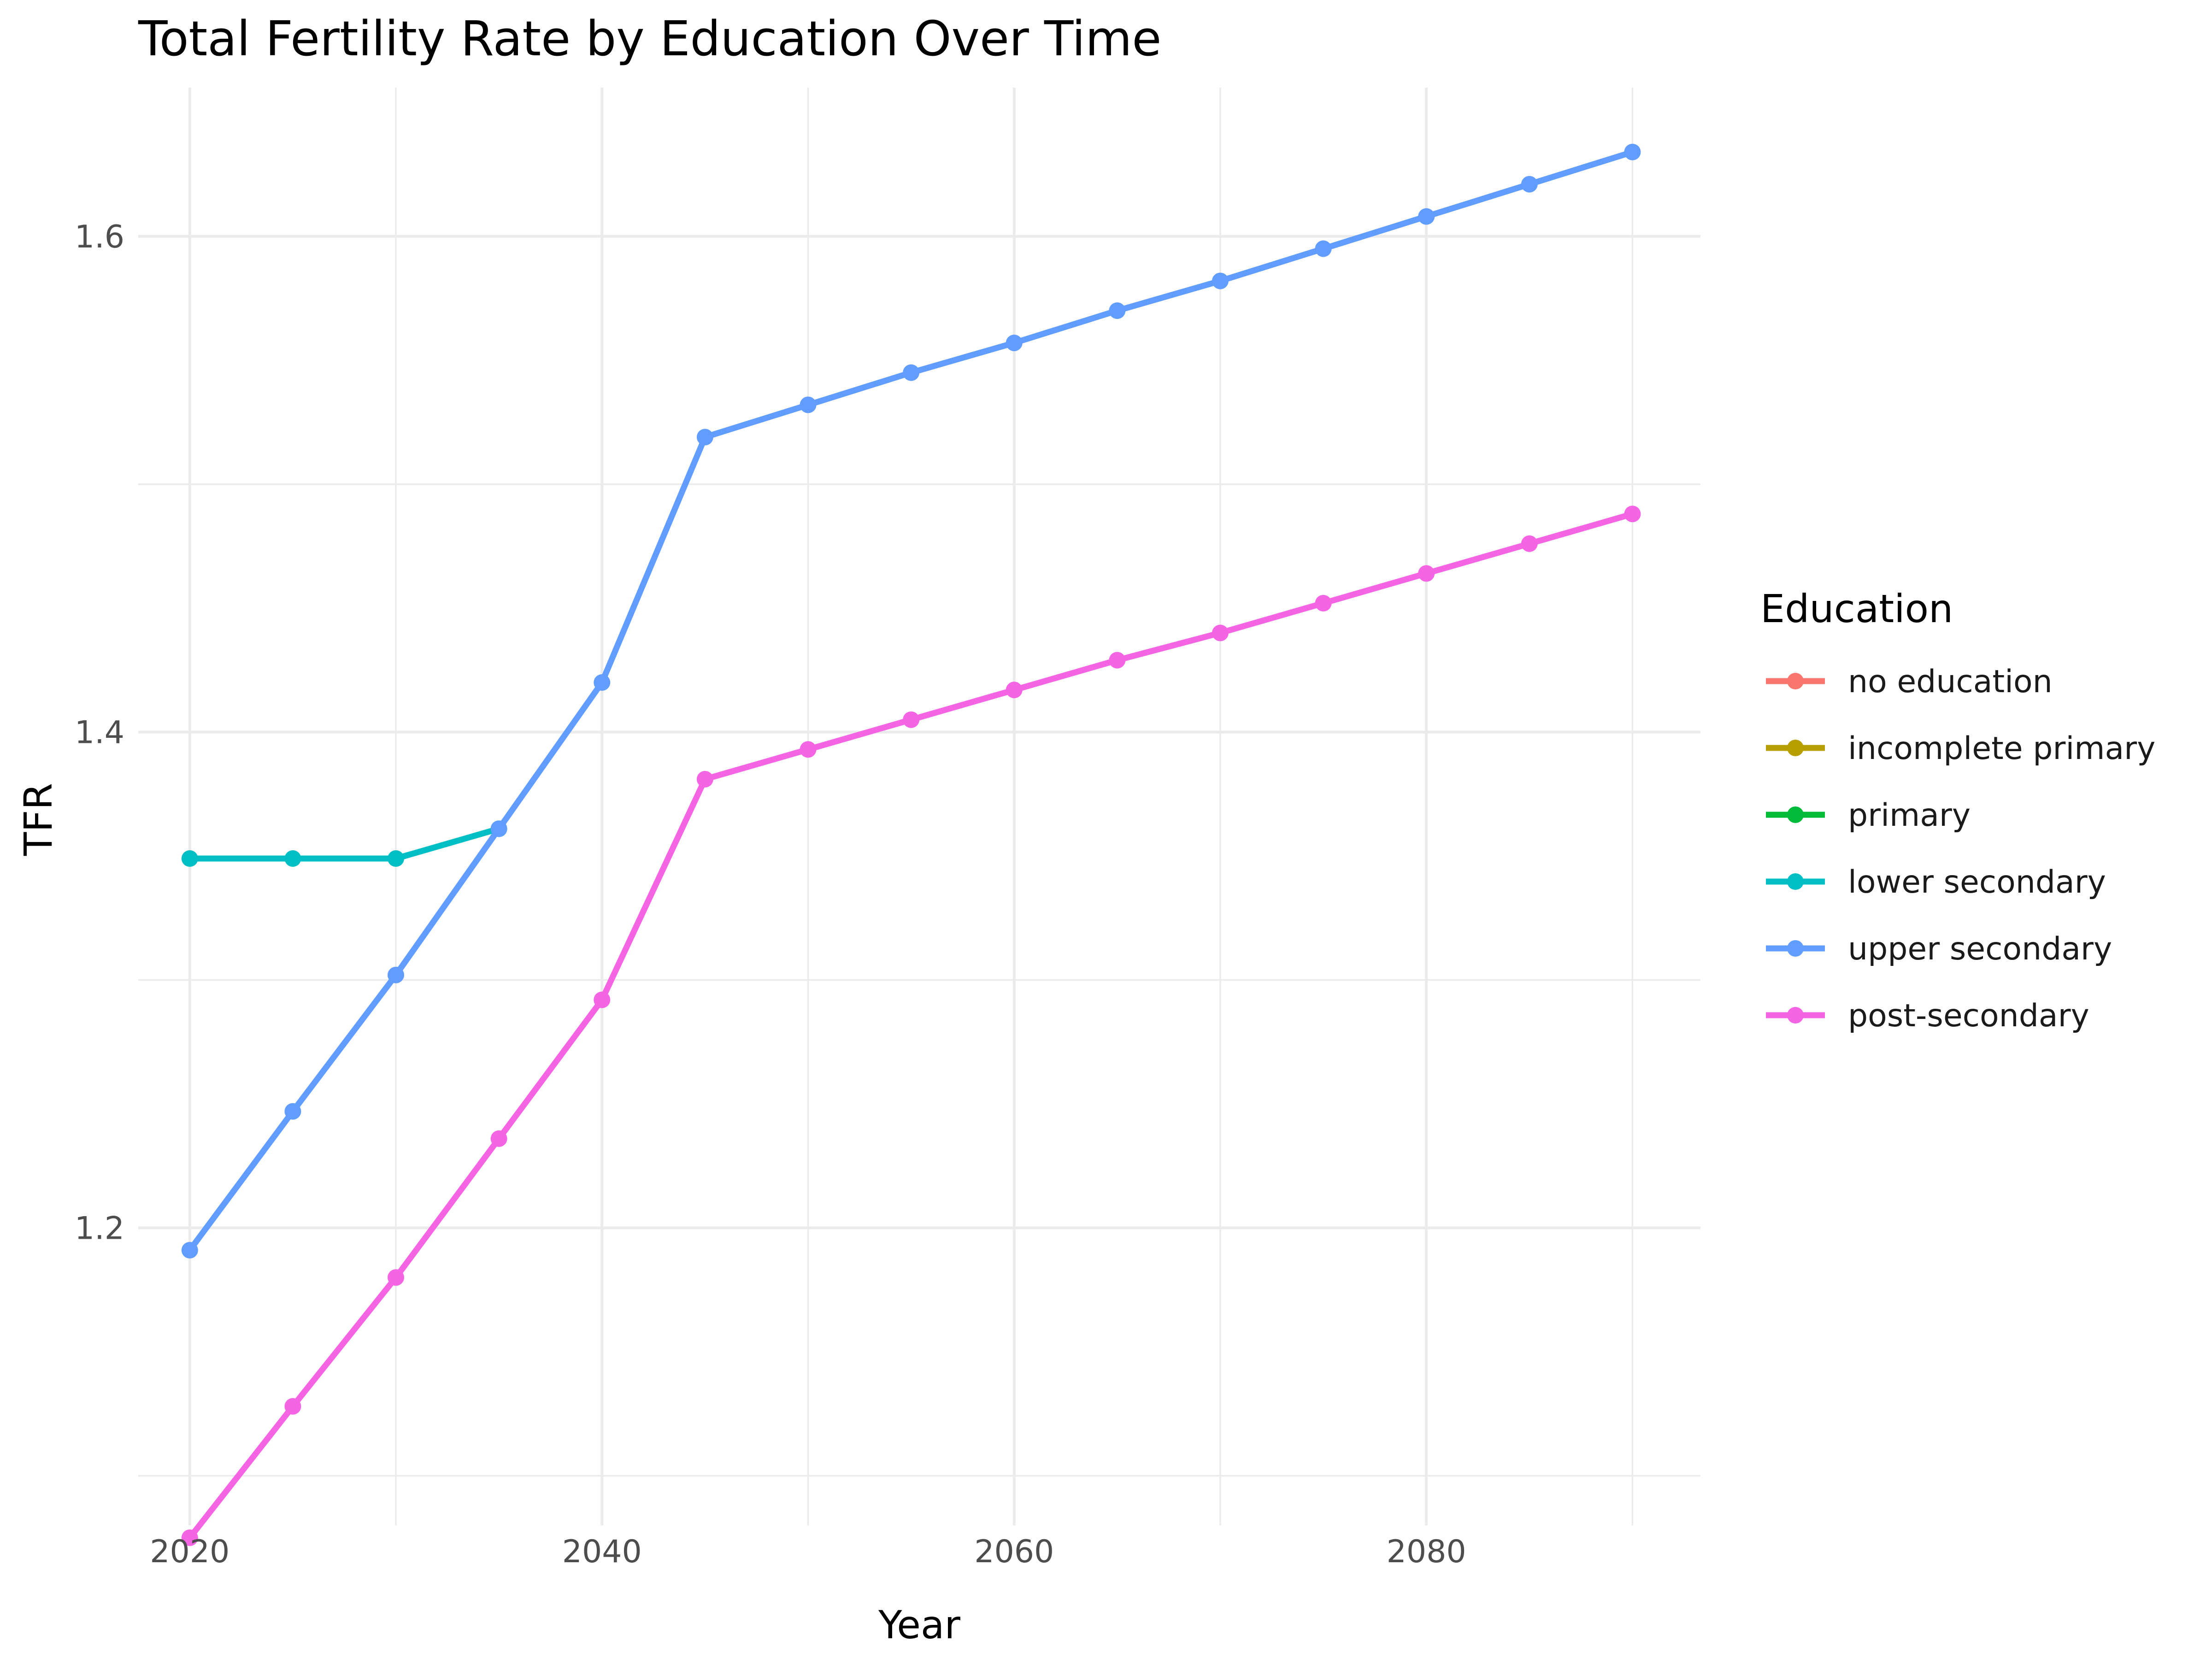 Image resolution: width=2212 pixels, height=1659 pixels. What do you see at coordinates (189, 1552) in the screenshot?
I see `x-tick-label: 2020` at bounding box center [189, 1552].